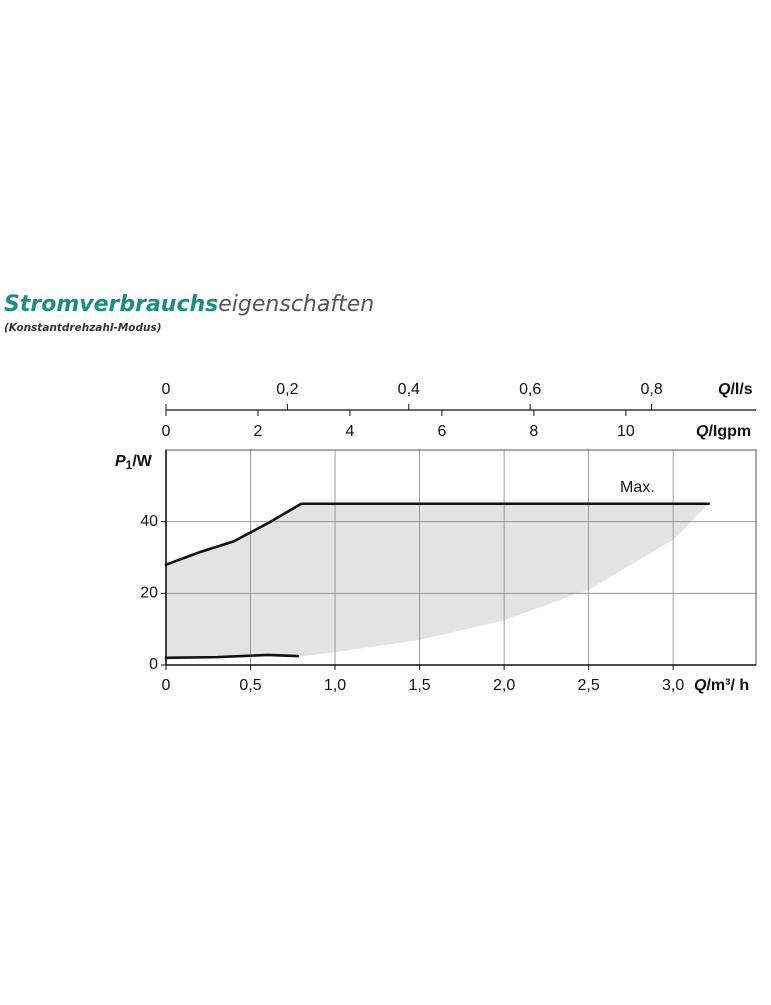 Image resolution: width=771 pixels, height=1005 pixels. I want to click on y-axis-label: P1/W, so click(134, 462).